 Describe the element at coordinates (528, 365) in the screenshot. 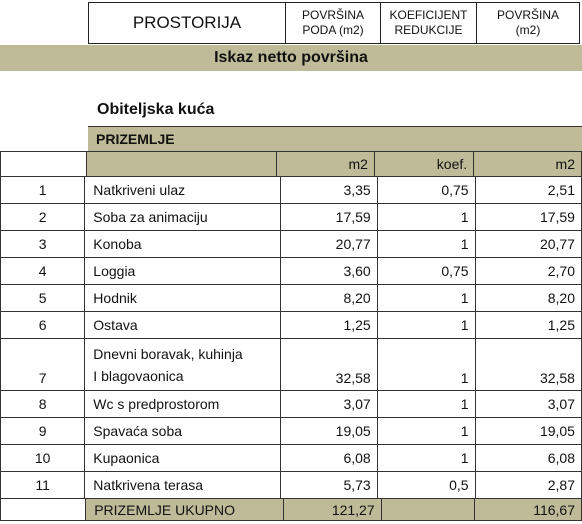

I see `net-area-cell: 32,58` at that location.